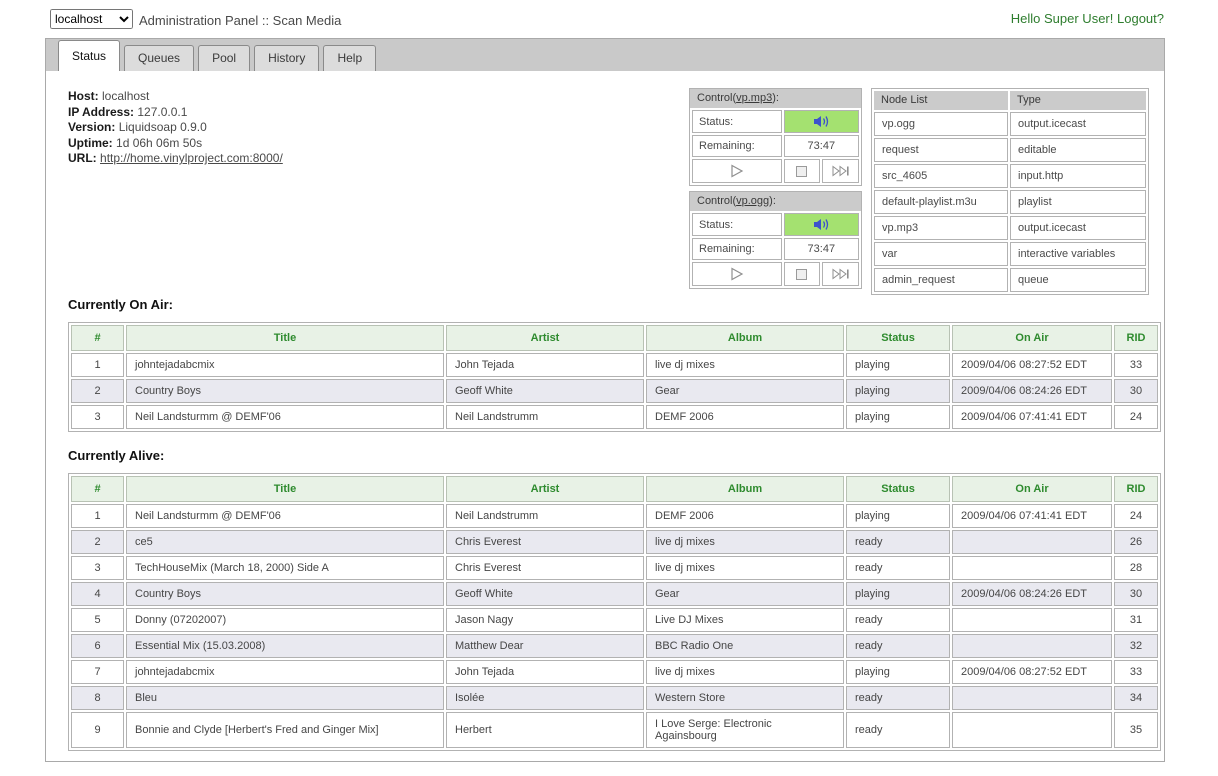 This screenshot has height=776, width=1218. Describe the element at coordinates (285, 516) in the screenshot. I see `table-cell: Neil Landsturmm @ DEMF'06` at that location.